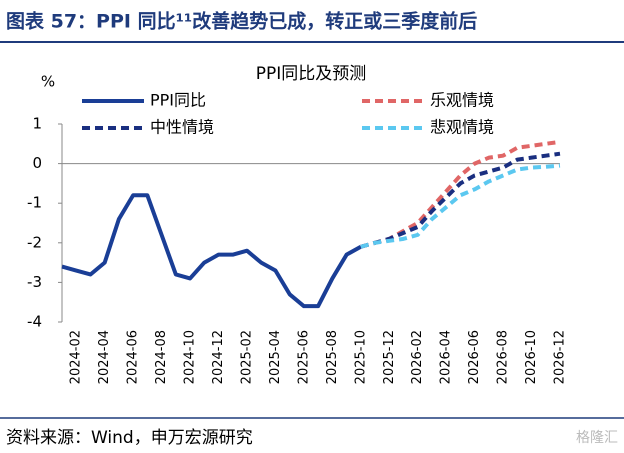  I want to click on y-tick-label: -2, so click(34, 242).